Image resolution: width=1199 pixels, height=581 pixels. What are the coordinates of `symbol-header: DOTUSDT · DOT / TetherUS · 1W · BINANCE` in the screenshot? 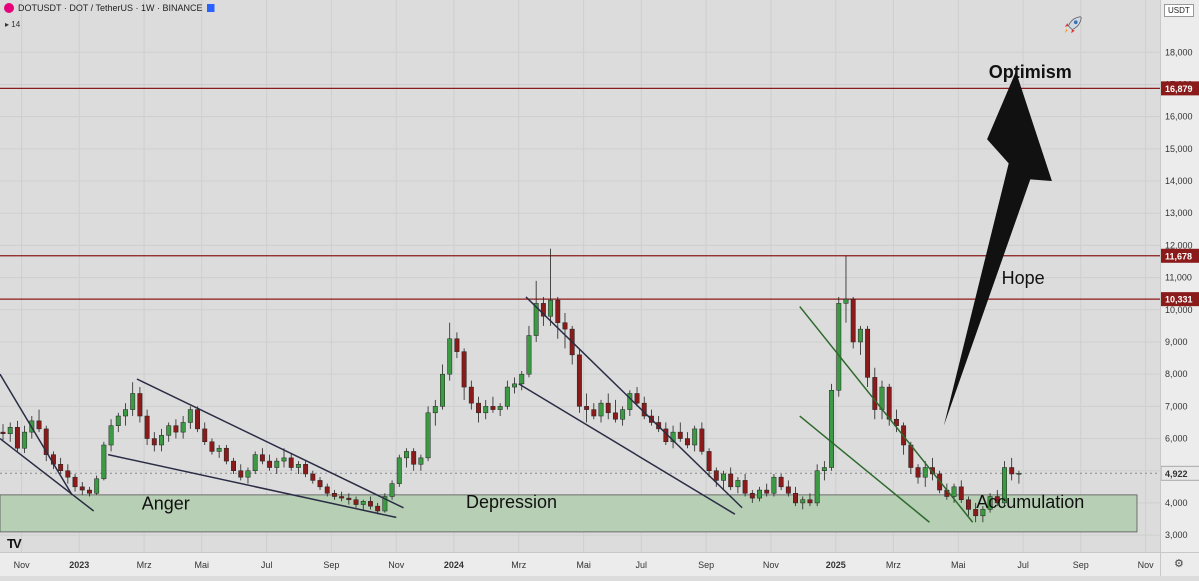 It's located at (109, 8).